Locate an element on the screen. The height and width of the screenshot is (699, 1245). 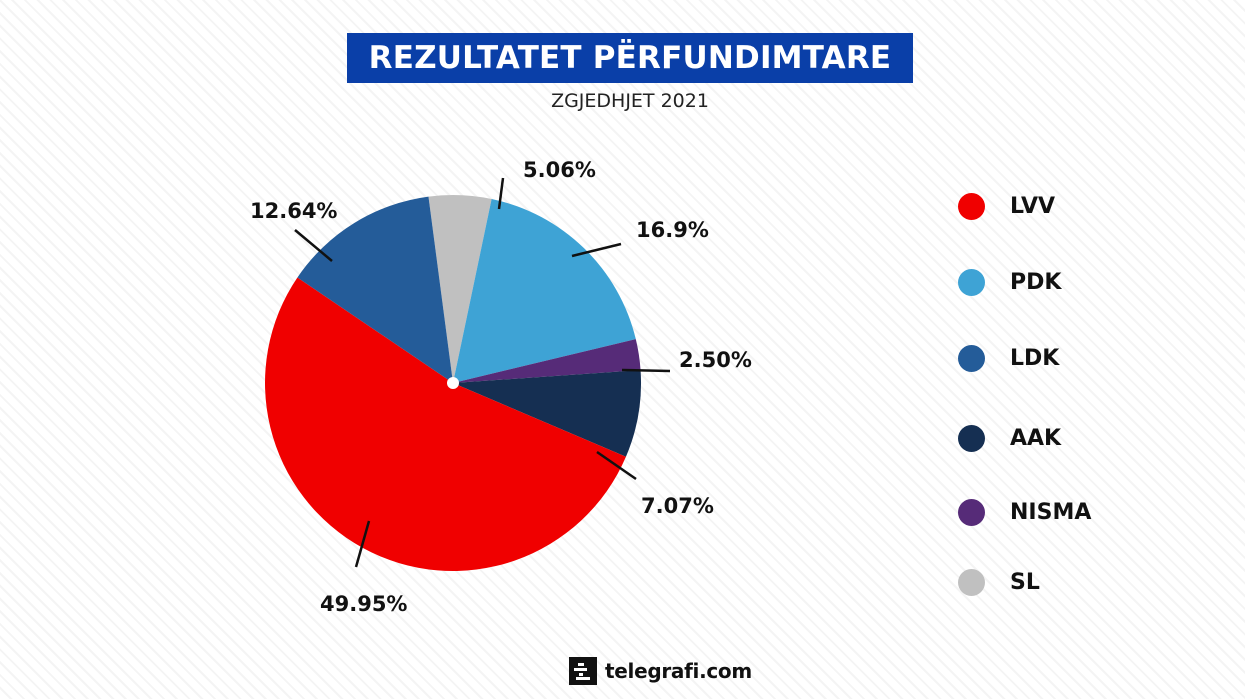
leader-line-nisma is located at coordinates (646, 370).